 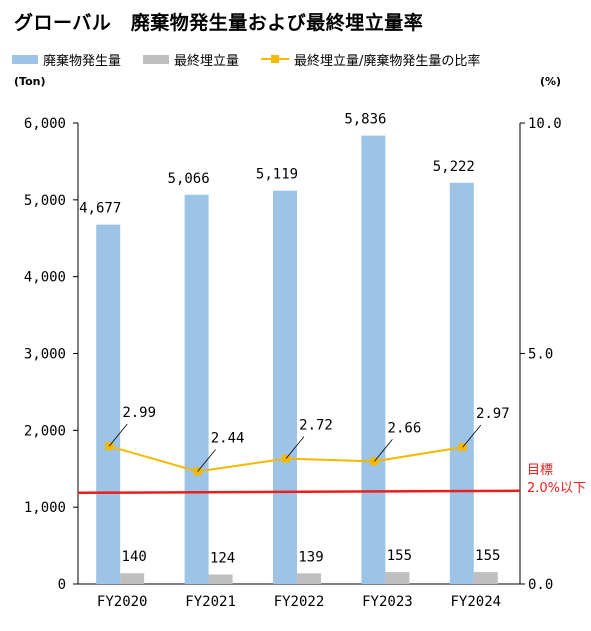 What do you see at coordinates (299, 492) in the screenshot?
I see `target-line` at bounding box center [299, 492].